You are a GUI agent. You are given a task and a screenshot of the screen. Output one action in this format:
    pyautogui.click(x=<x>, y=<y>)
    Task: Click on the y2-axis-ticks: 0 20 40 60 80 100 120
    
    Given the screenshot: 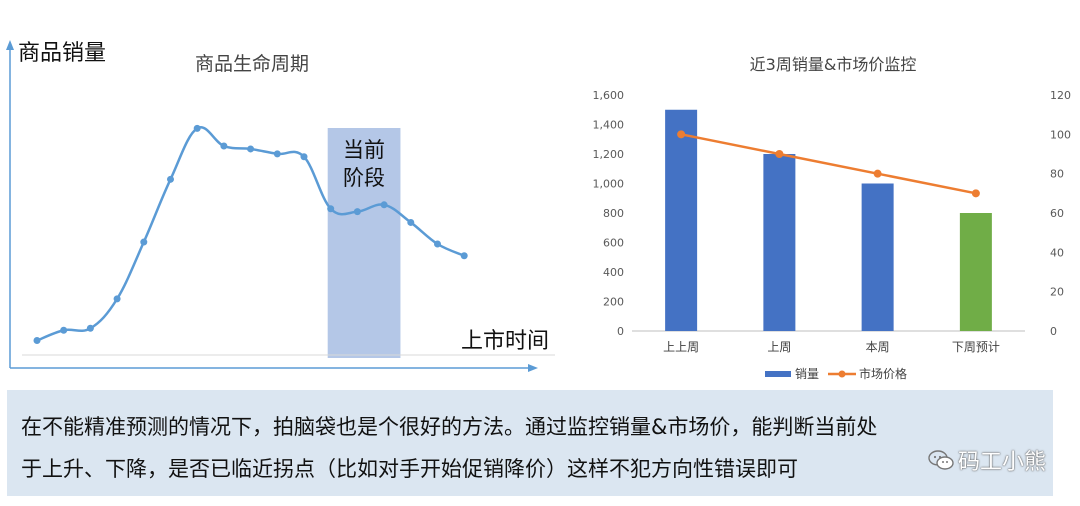 What is the action you would take?
    pyautogui.click(x=1060, y=213)
    